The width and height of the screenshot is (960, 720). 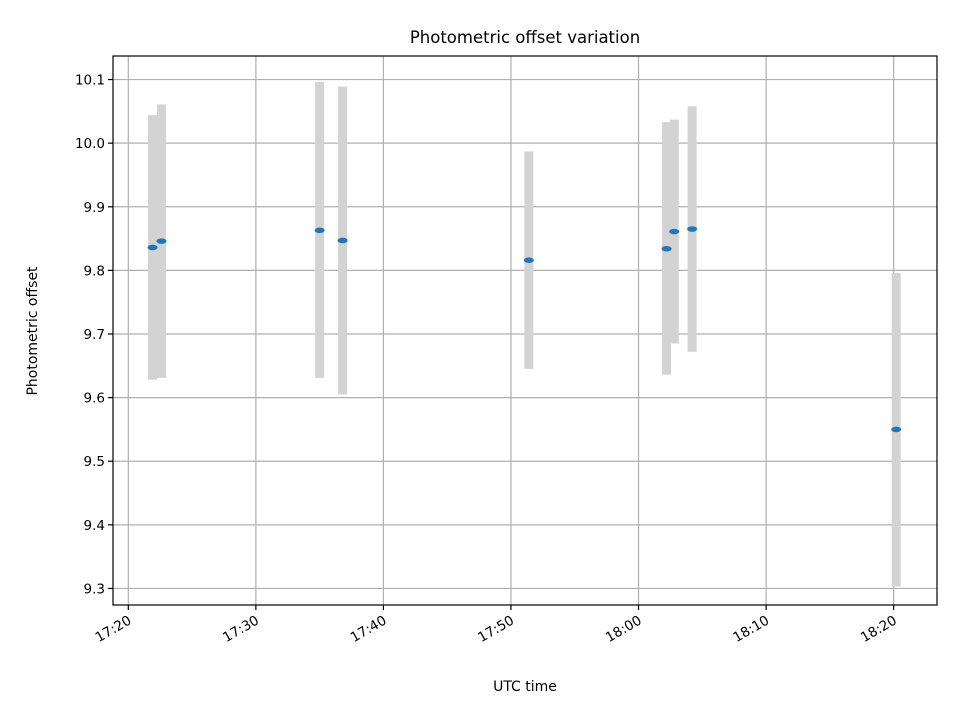 I want to click on y-tick-label: 9.4, so click(x=94, y=526).